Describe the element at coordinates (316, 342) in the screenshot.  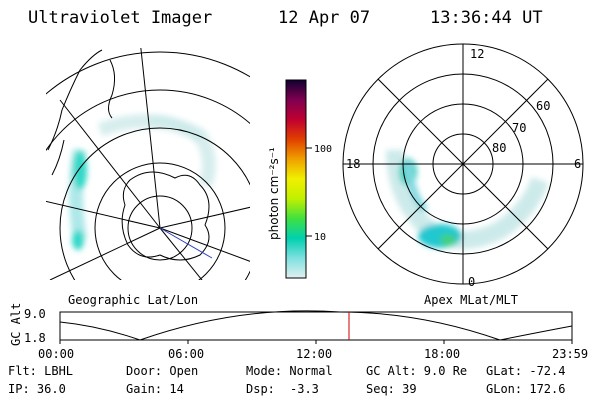
I see `altitude-x-ticks` at that location.